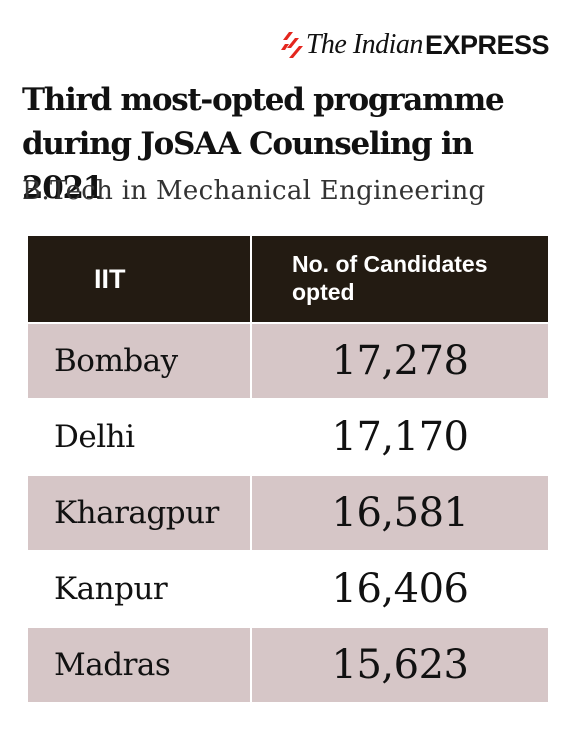  I want to click on table-cell-candidates: 15,623, so click(400, 665).